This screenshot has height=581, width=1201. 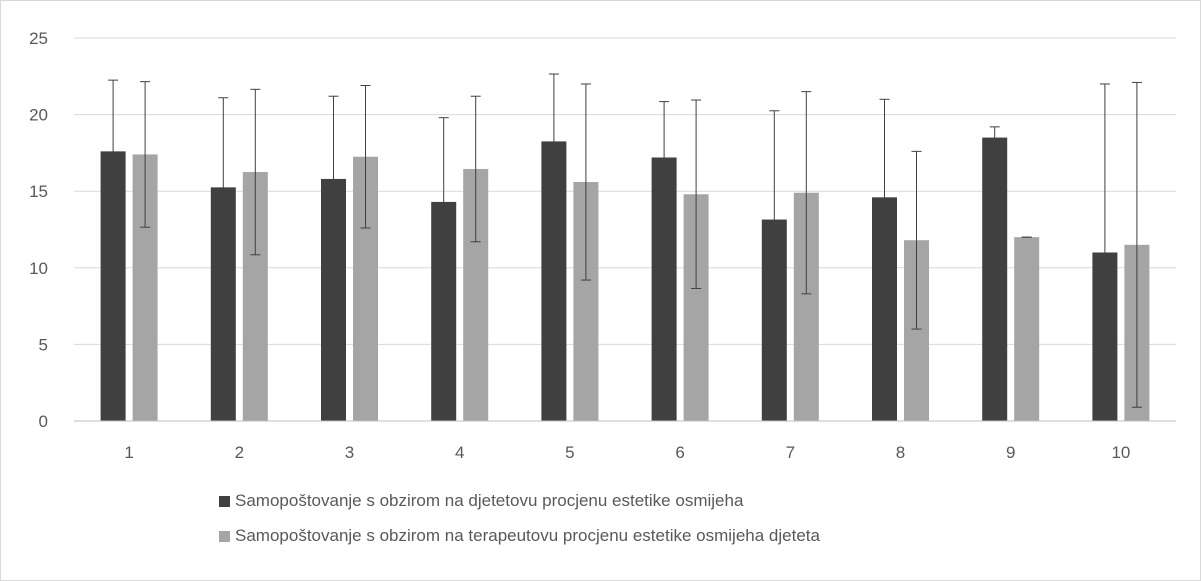 What do you see at coordinates (43, 344) in the screenshot?
I see `y-tick-label: 5` at bounding box center [43, 344].